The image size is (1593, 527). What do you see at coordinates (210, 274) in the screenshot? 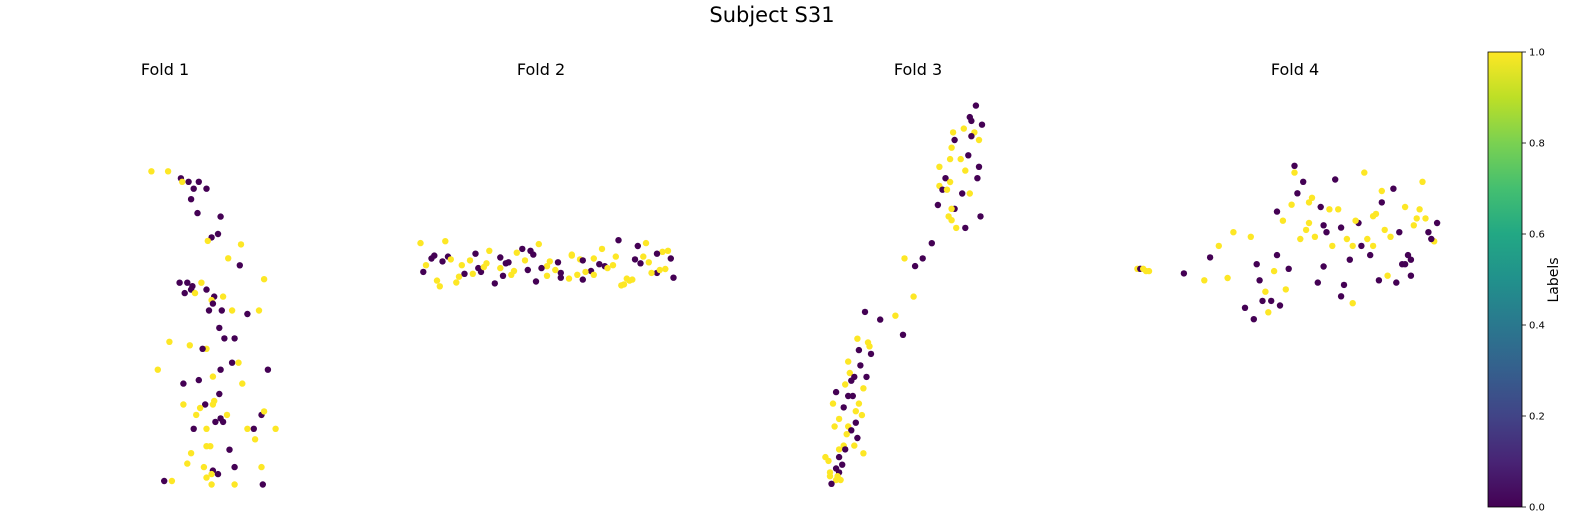
I see `fold-1-panel: Fold 1` at bounding box center [210, 274].